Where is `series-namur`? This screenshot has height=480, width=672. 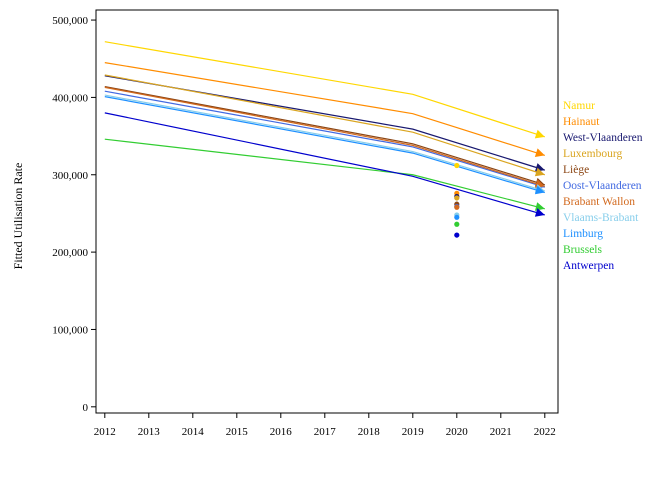 series-namur is located at coordinates (324, 90).